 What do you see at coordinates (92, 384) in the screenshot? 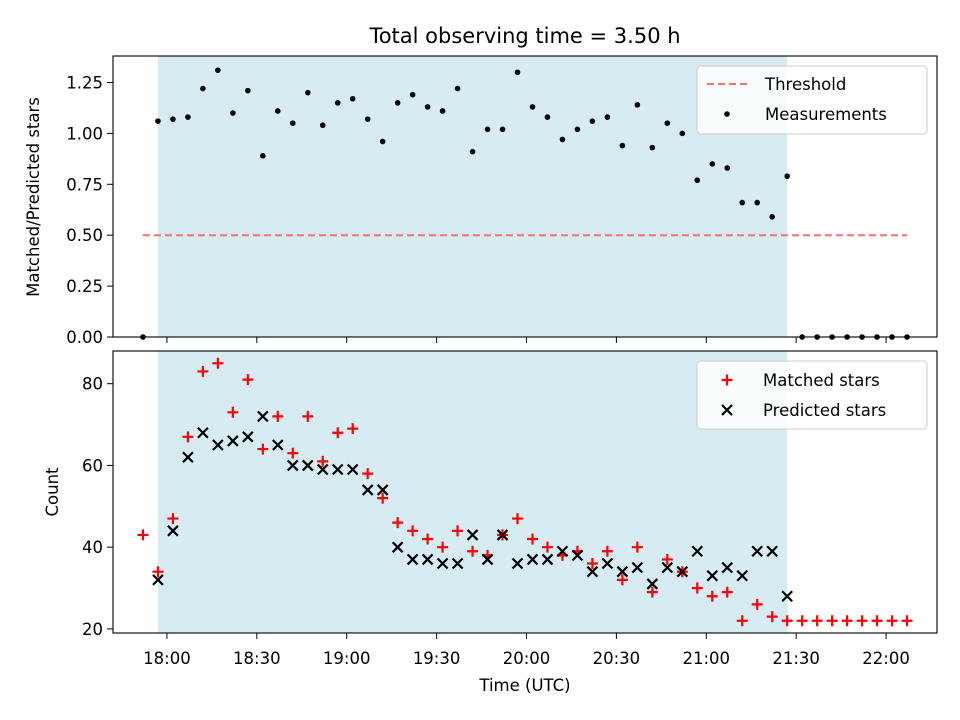
I see `bottom-y-tick-label: 80` at bounding box center [92, 384].